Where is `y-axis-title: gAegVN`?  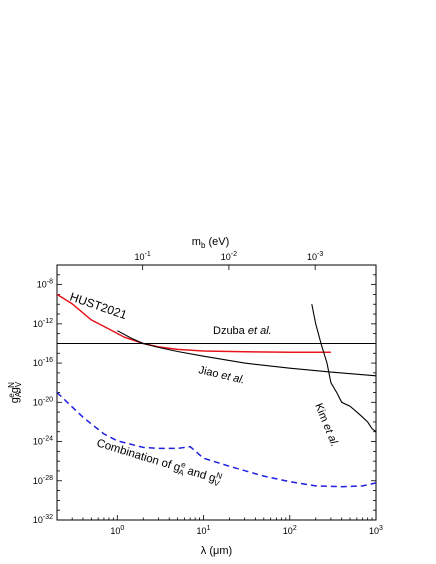 y-axis-title: gAegVN is located at coordinates (15, 392).